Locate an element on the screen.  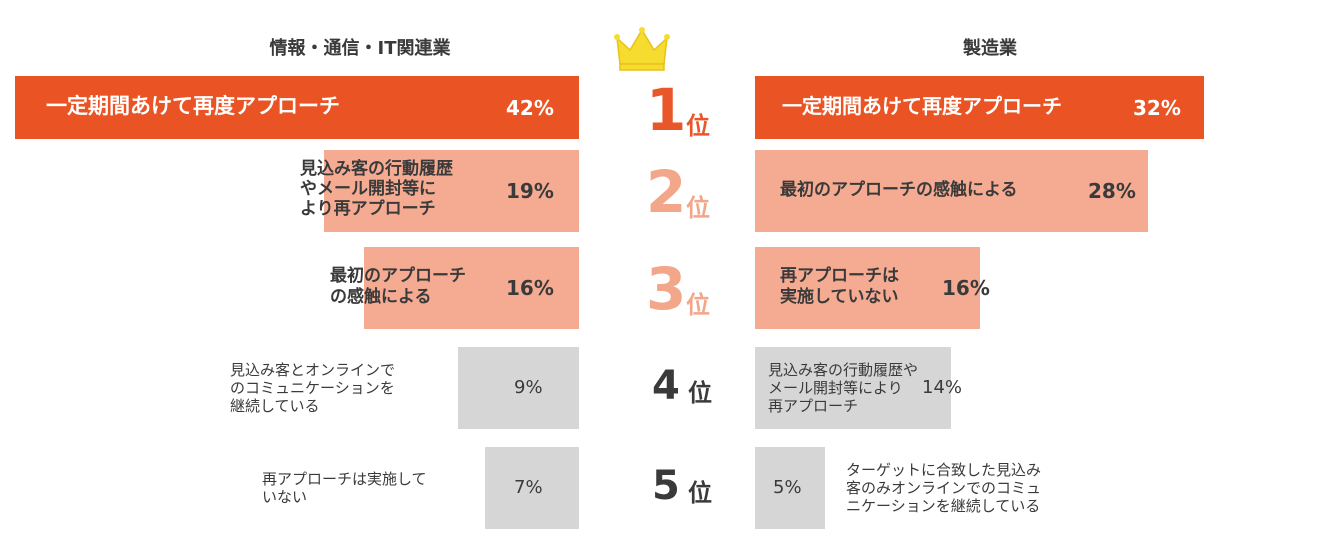
bar-left-value-1: 42% is located at coordinates (530, 107).